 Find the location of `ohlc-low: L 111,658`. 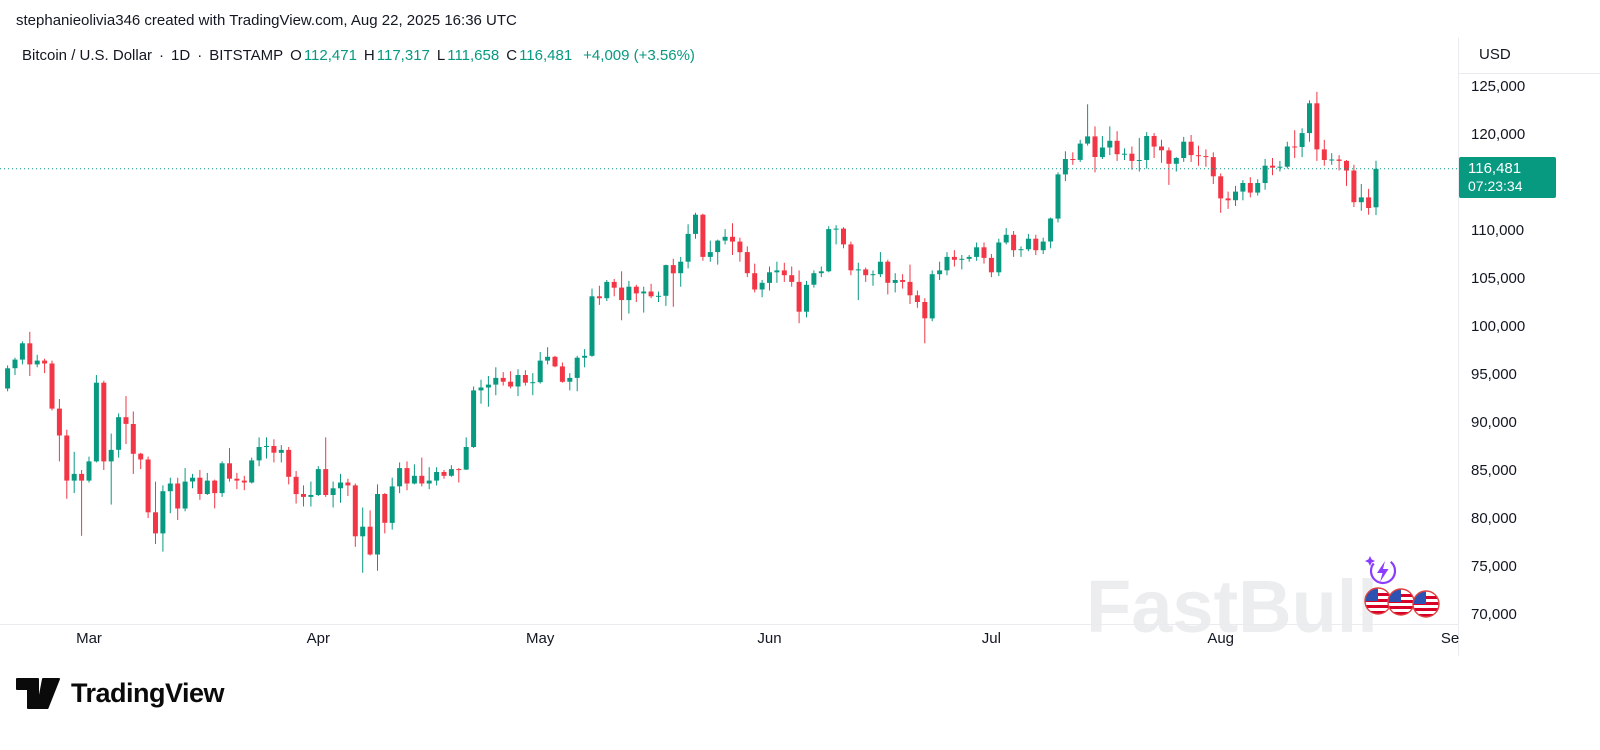

ohlc-low: L 111,658 is located at coordinates (468, 55).